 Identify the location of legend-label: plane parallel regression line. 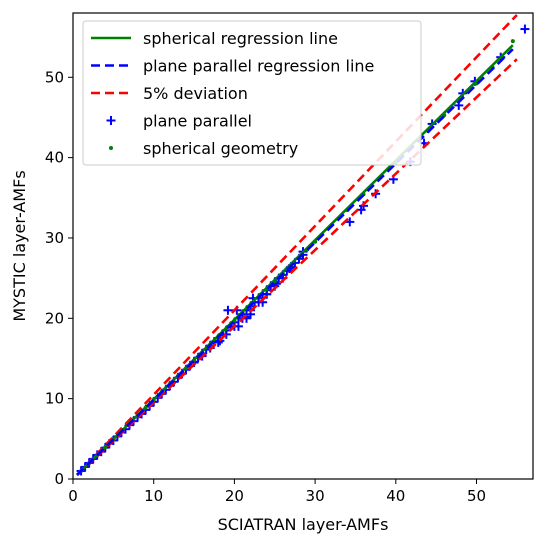
(258, 66).